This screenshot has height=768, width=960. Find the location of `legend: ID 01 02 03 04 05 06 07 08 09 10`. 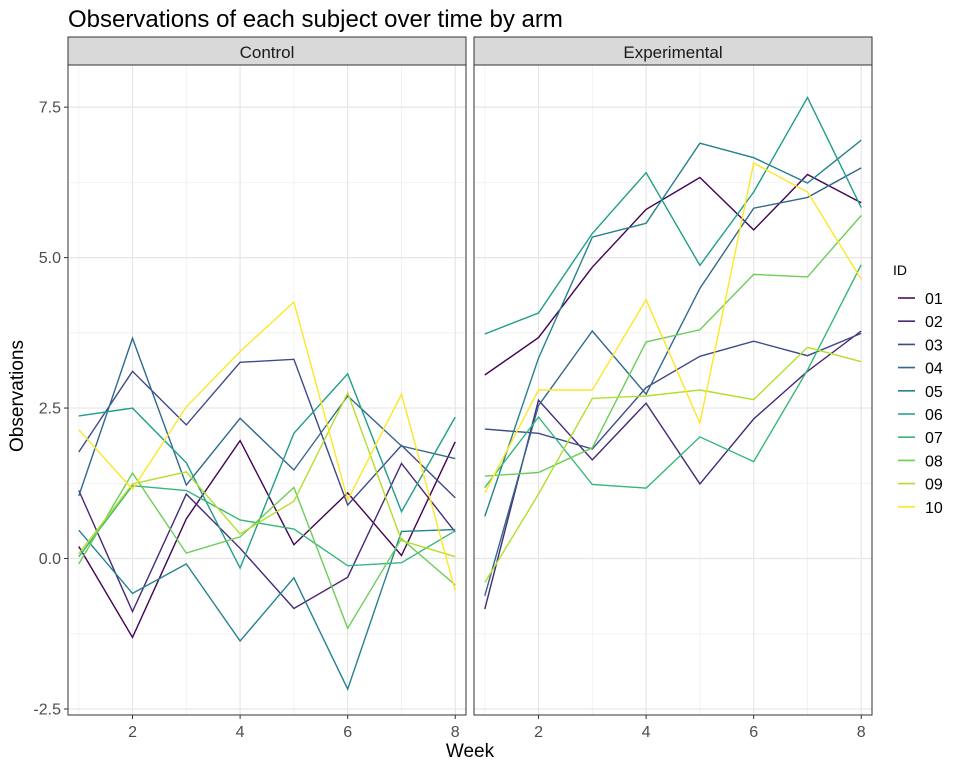

legend: ID 01 02 03 04 05 06 07 08 09 10 is located at coordinates (918, 389).